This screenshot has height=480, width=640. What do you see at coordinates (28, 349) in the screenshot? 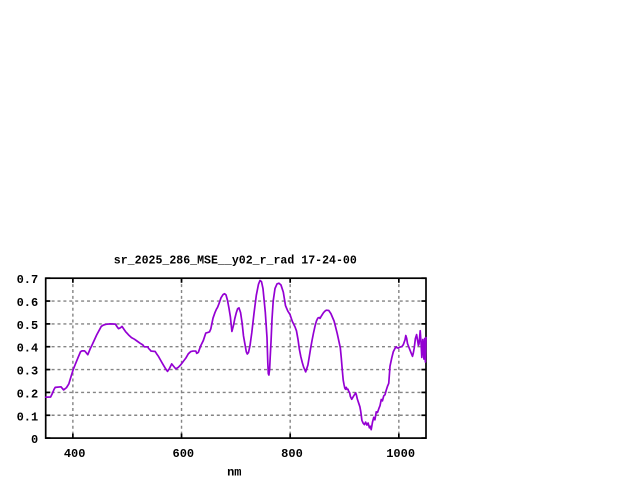
I see `svg-text: 0.4` at bounding box center [28, 349].